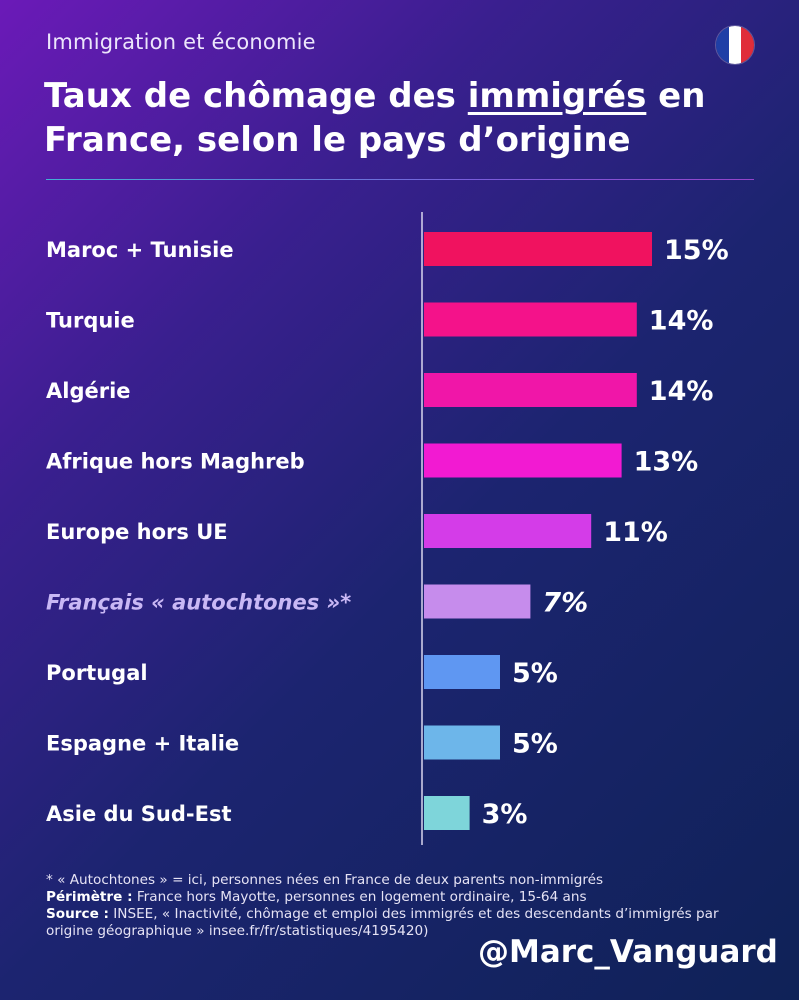 This screenshot has height=1000, width=799. Describe the element at coordinates (400, 179) in the screenshot. I see `title-divider` at that location.